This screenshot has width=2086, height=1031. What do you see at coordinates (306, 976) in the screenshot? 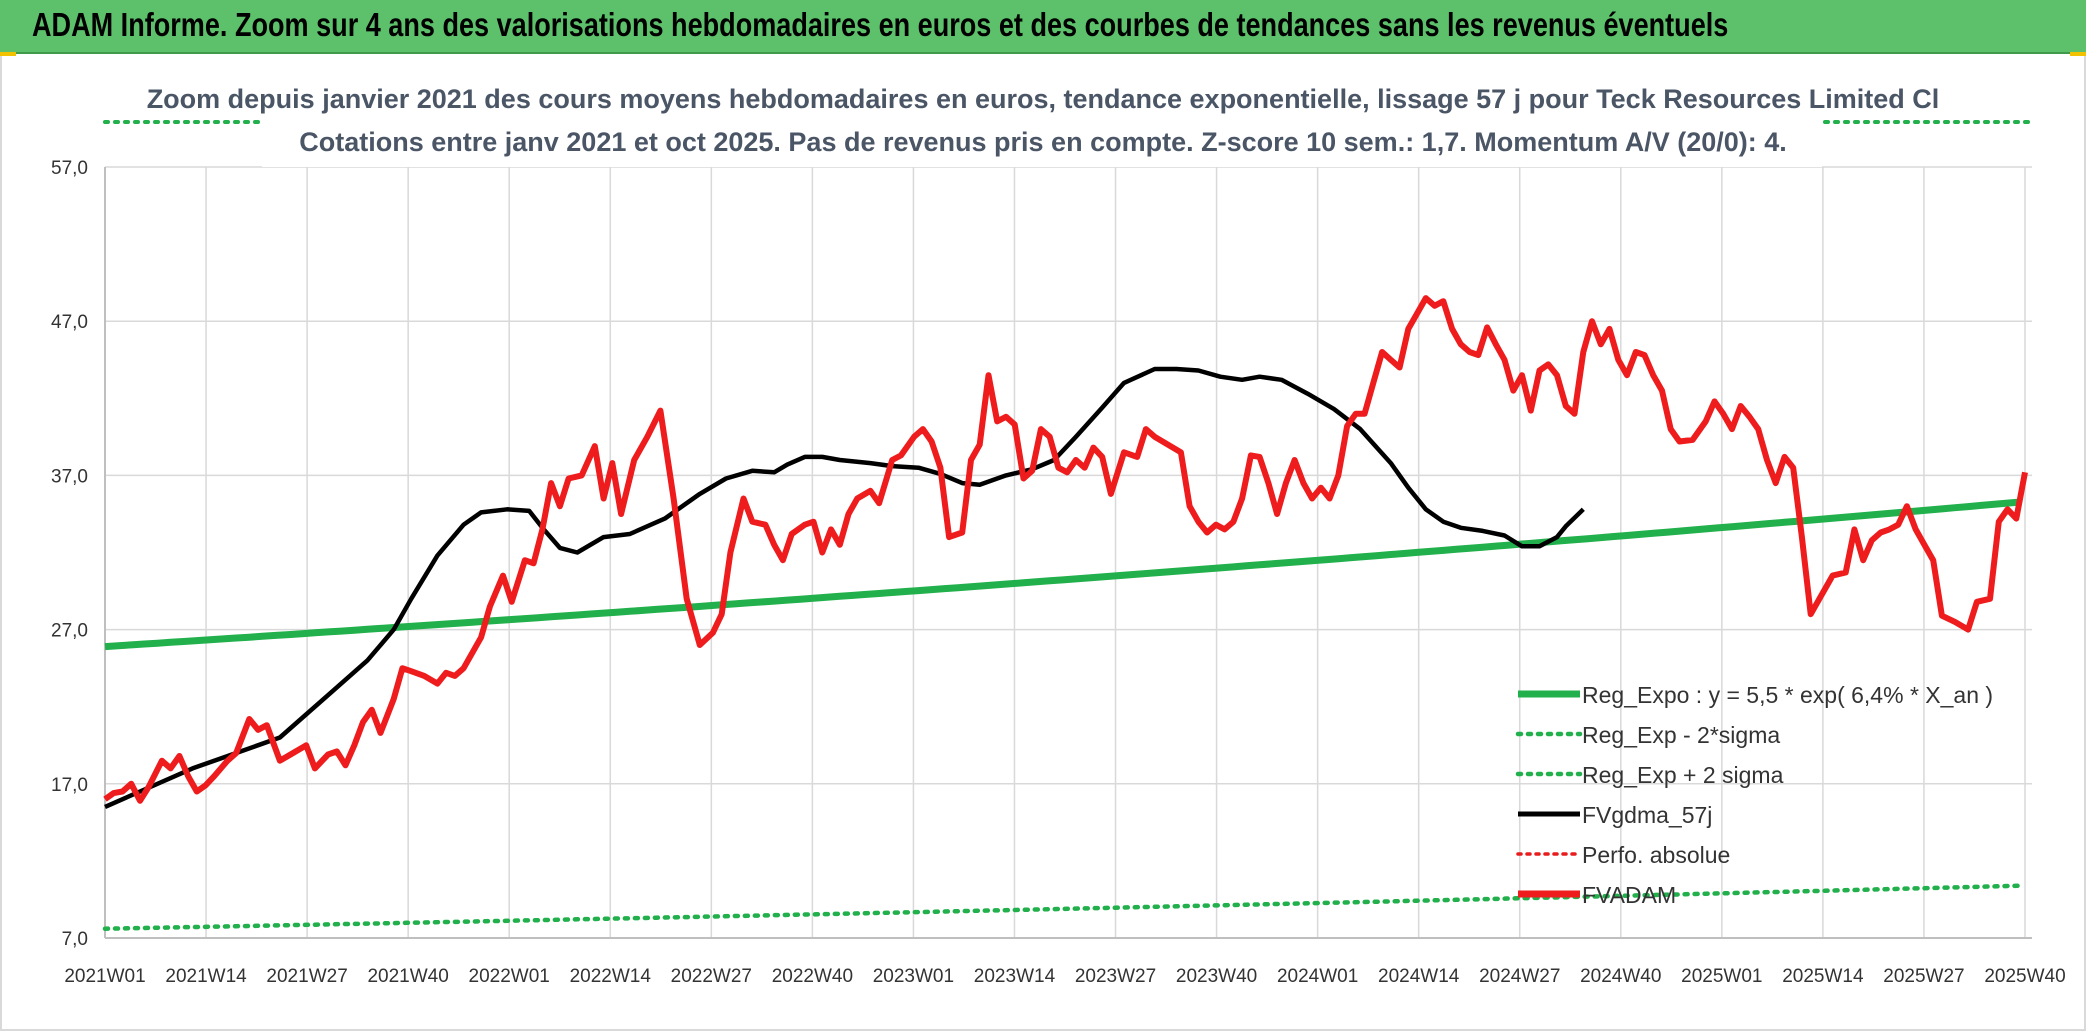
I see `x-tick-label: 2021W27` at bounding box center [306, 976].